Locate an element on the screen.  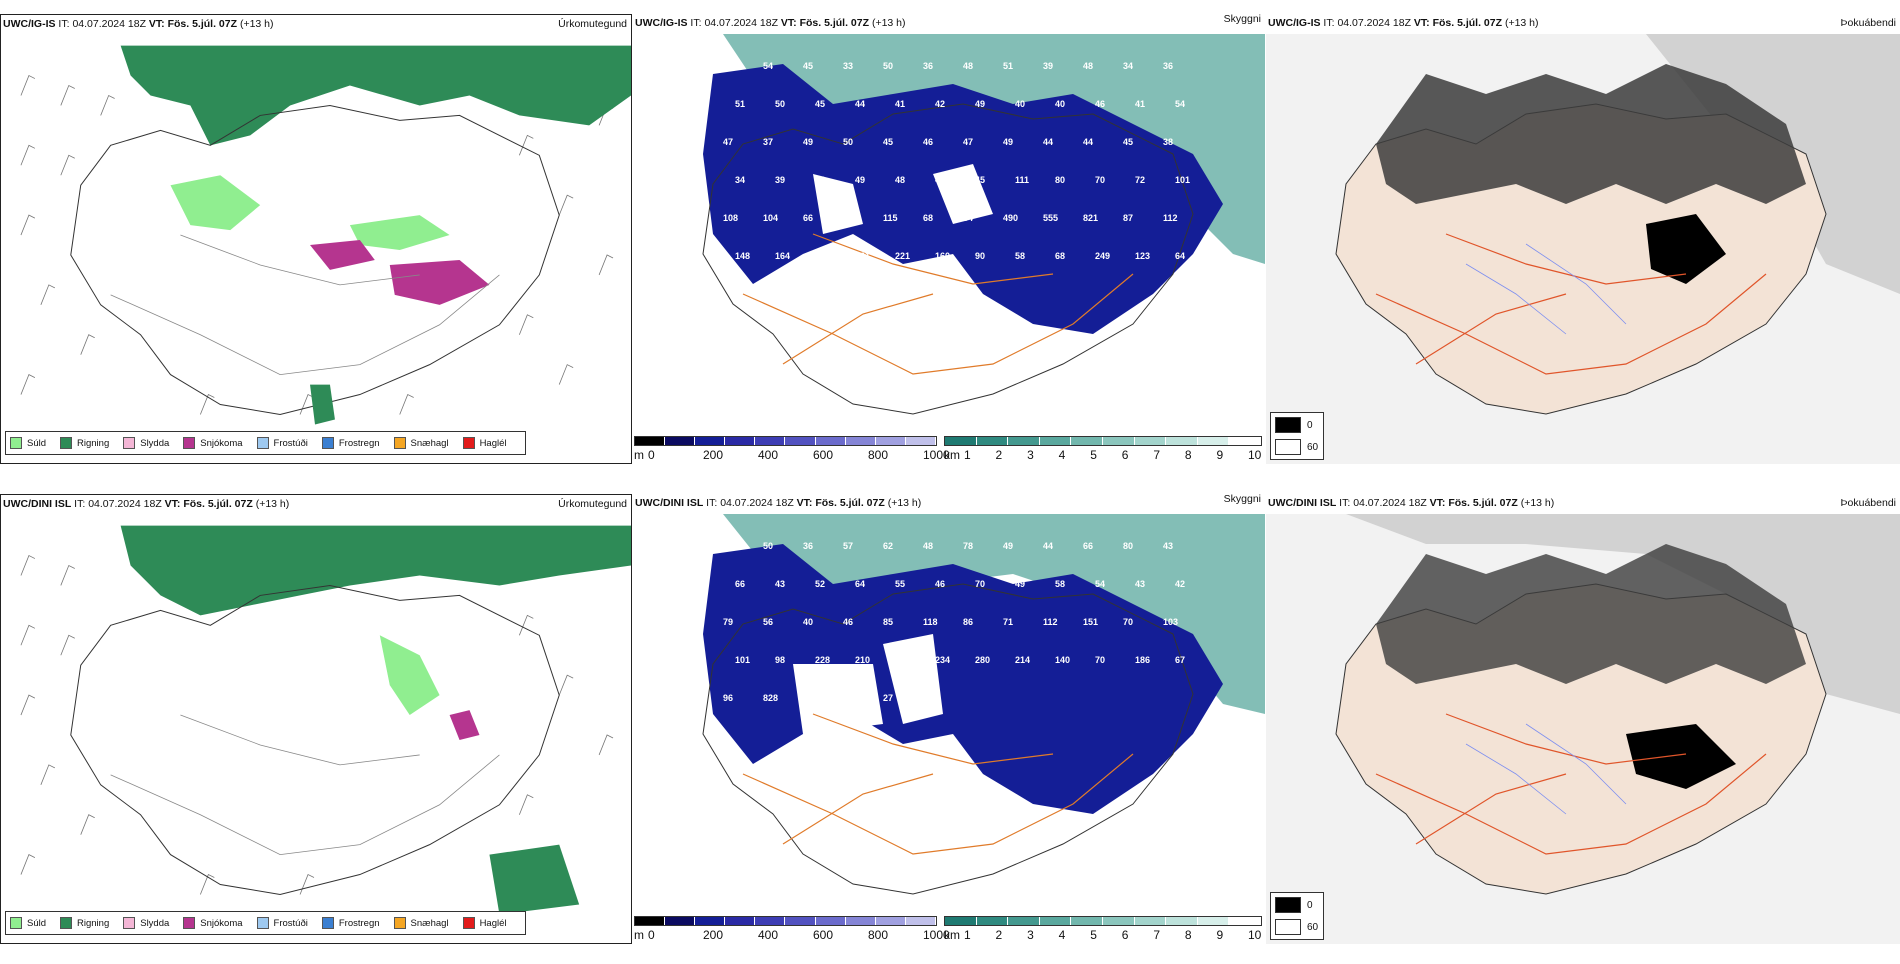
snow-area is located at coordinates (464, 725).